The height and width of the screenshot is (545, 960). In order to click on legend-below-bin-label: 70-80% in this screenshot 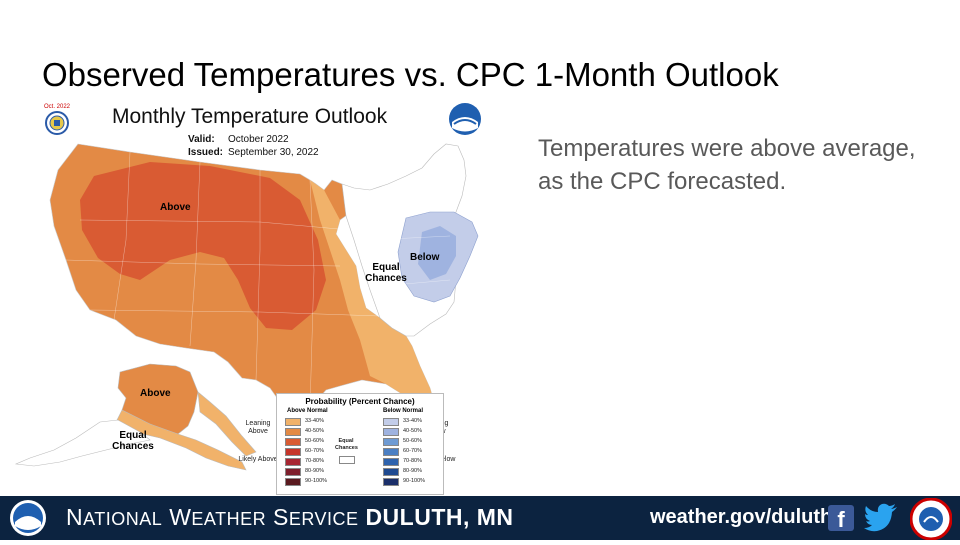, I will do `click(412, 461)`.